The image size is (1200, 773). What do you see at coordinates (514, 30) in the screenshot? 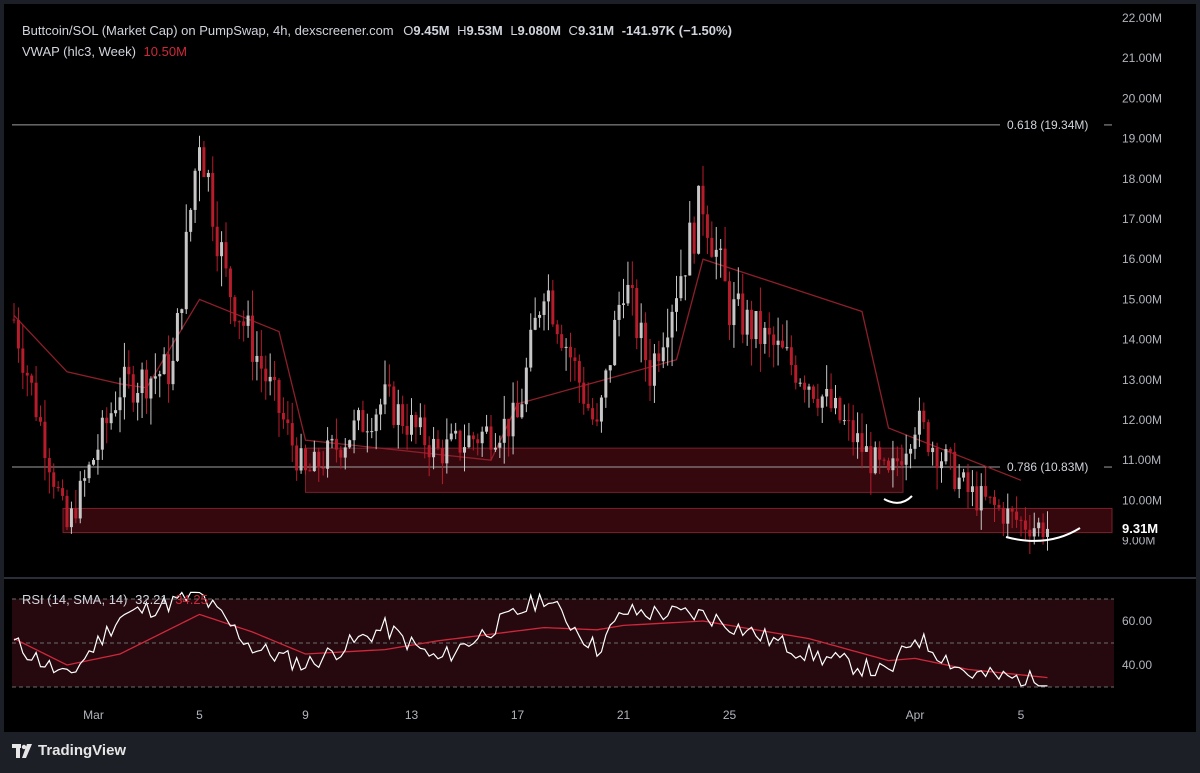
I see `ohlc-low-label: L` at bounding box center [514, 30].